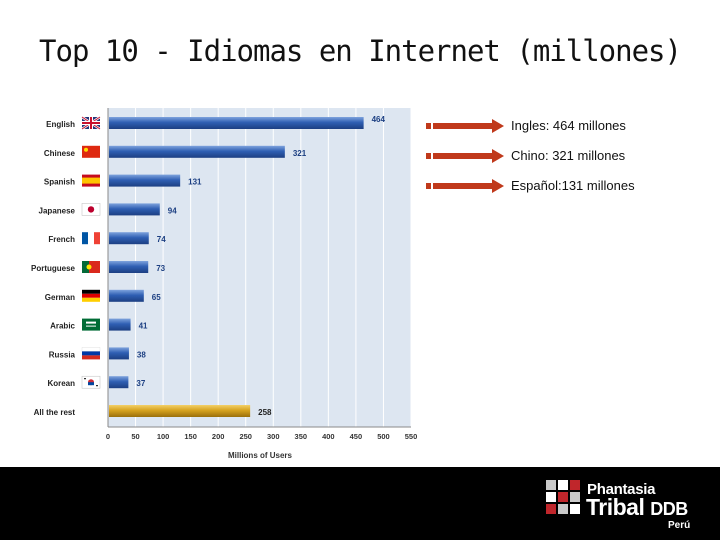  Describe the element at coordinates (161, 239) in the screenshot. I see `value-label: 74` at that location.